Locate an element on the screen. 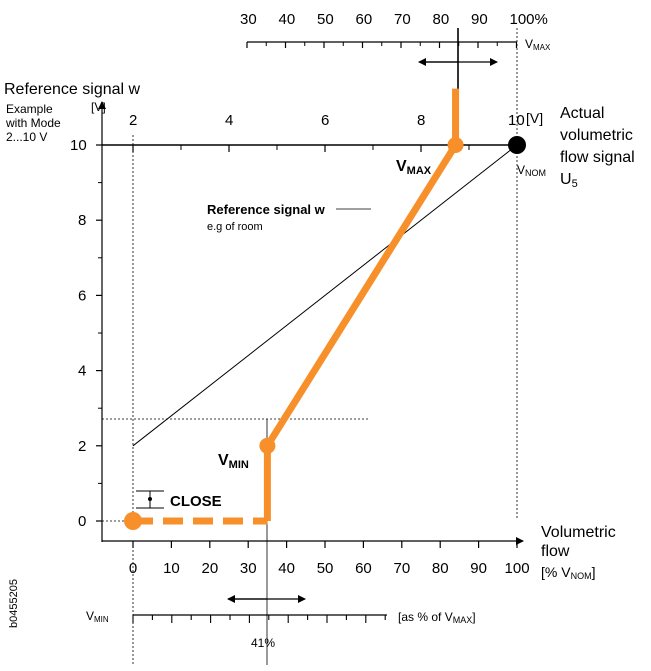 This screenshot has height=671, width=651. x-tick-label: 60 is located at coordinates (363, 568).